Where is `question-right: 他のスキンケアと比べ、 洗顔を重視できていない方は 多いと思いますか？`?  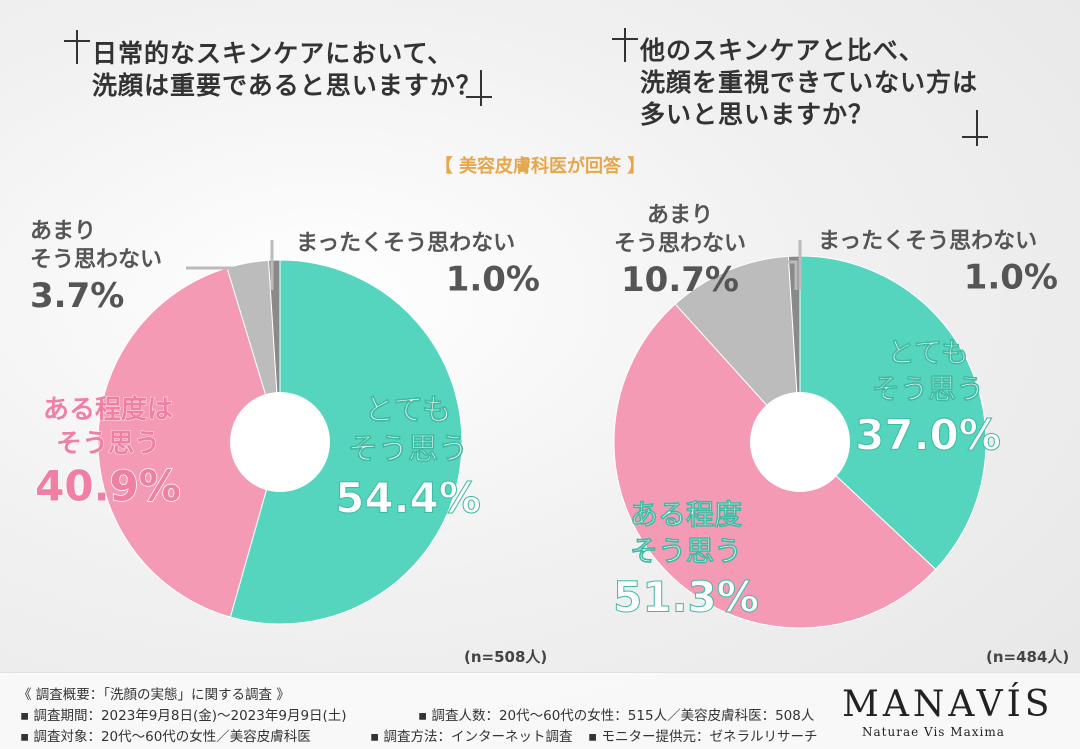
question-right: 他のスキンケアと比べ、 洗顔を重視できていない方は 多いと思いますか？ is located at coordinates (809, 83).